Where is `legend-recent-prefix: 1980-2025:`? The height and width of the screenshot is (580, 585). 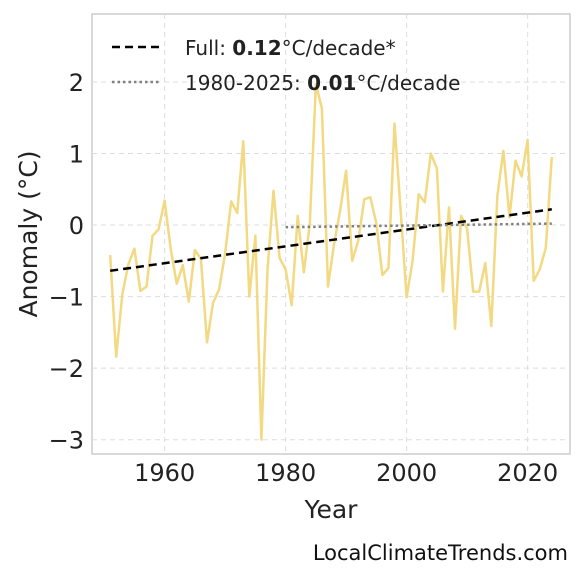 legend-recent-prefix: 1980-2025: is located at coordinates (246, 83).